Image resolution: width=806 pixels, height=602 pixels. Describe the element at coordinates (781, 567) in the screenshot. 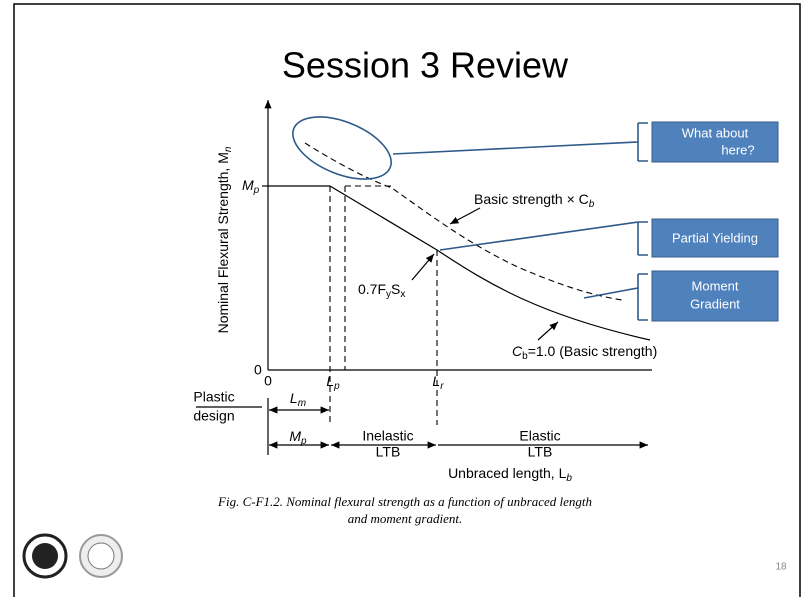

I see `page-number: 18` at that location.